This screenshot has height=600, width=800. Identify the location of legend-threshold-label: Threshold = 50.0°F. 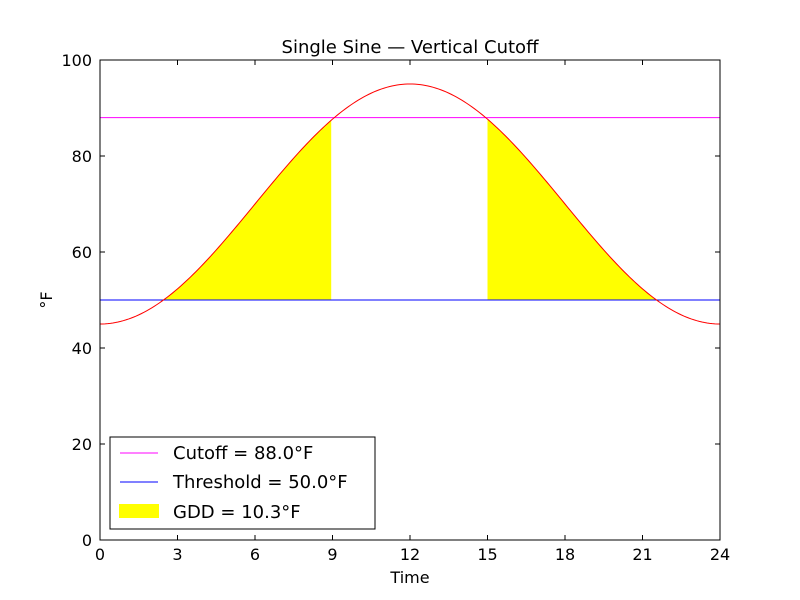
(260, 482).